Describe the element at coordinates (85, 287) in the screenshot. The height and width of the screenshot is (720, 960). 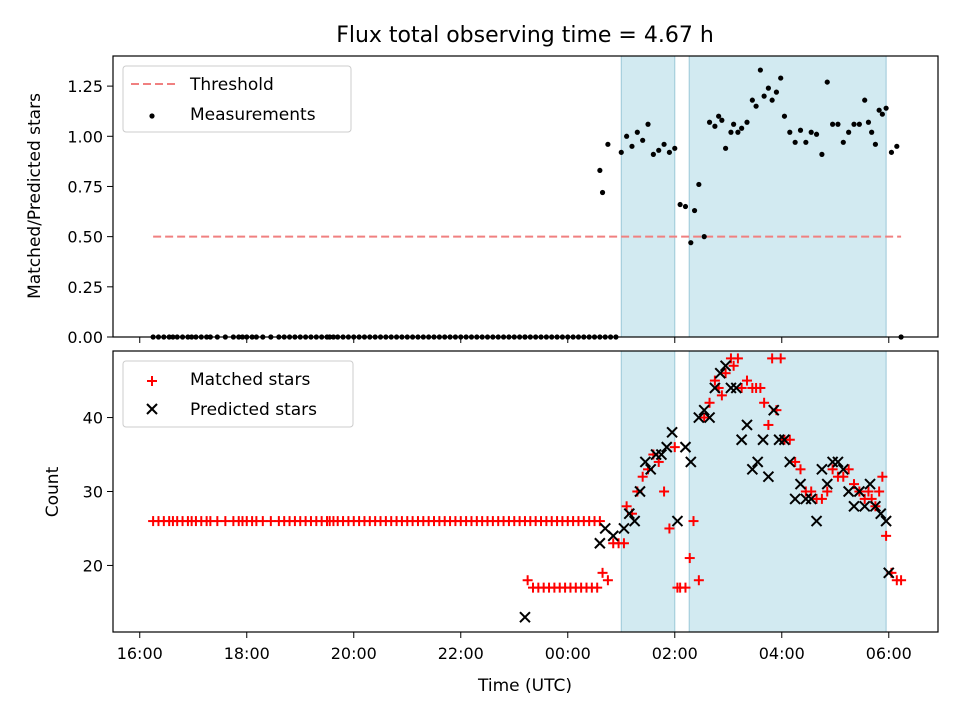
I see `top-y-tick-label-1: 0.25` at that location.